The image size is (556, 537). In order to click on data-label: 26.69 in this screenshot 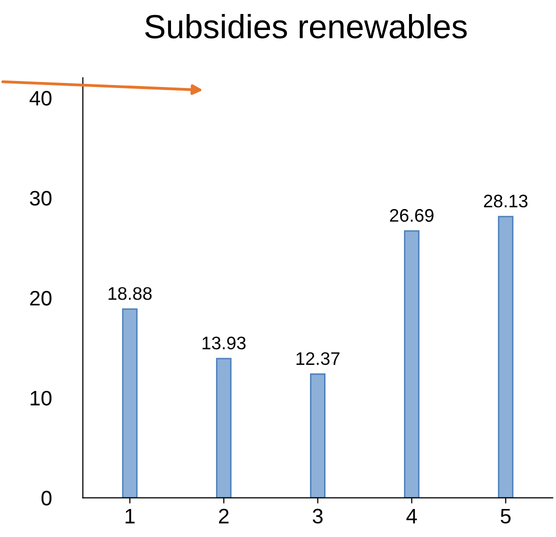, I will do `click(412, 215)`.